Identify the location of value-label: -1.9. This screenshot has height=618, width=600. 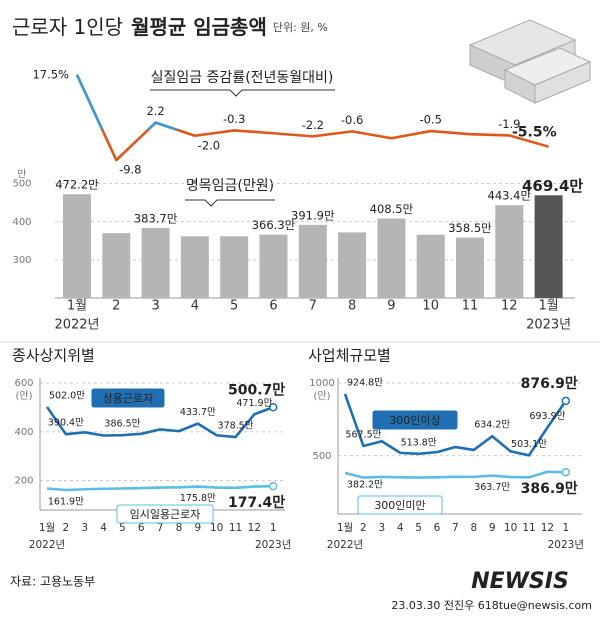
(509, 124).